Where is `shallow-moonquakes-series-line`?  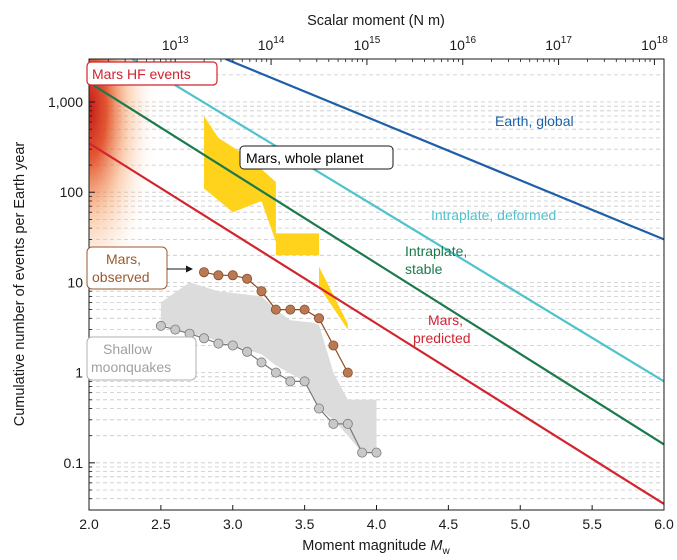
shallow-moonquakes-series-line is located at coordinates (268, 389).